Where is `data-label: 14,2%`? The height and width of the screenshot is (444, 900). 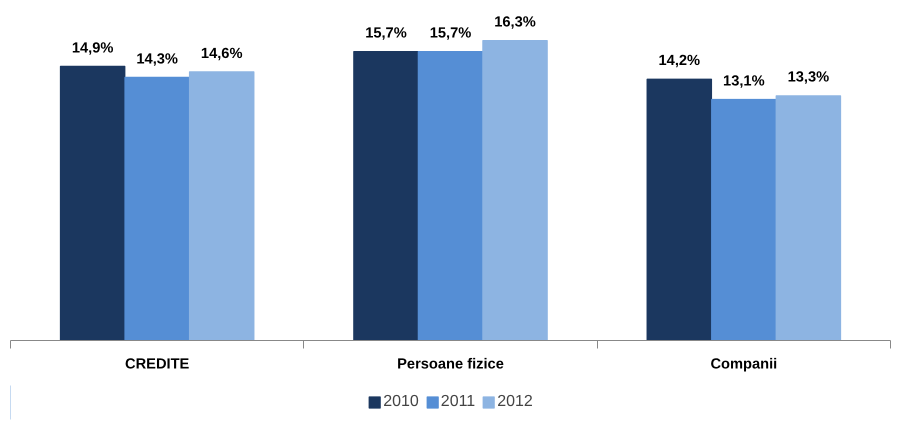
data-label: 14,2% is located at coordinates (679, 61).